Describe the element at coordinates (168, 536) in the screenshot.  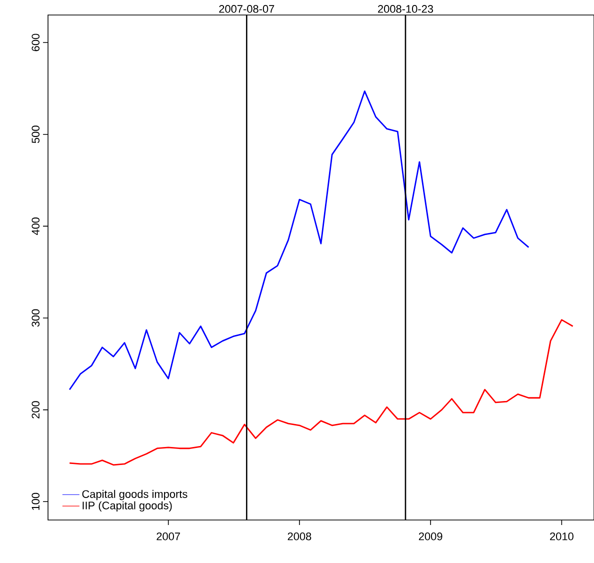
I see `x-tick-label: 2007` at that location.